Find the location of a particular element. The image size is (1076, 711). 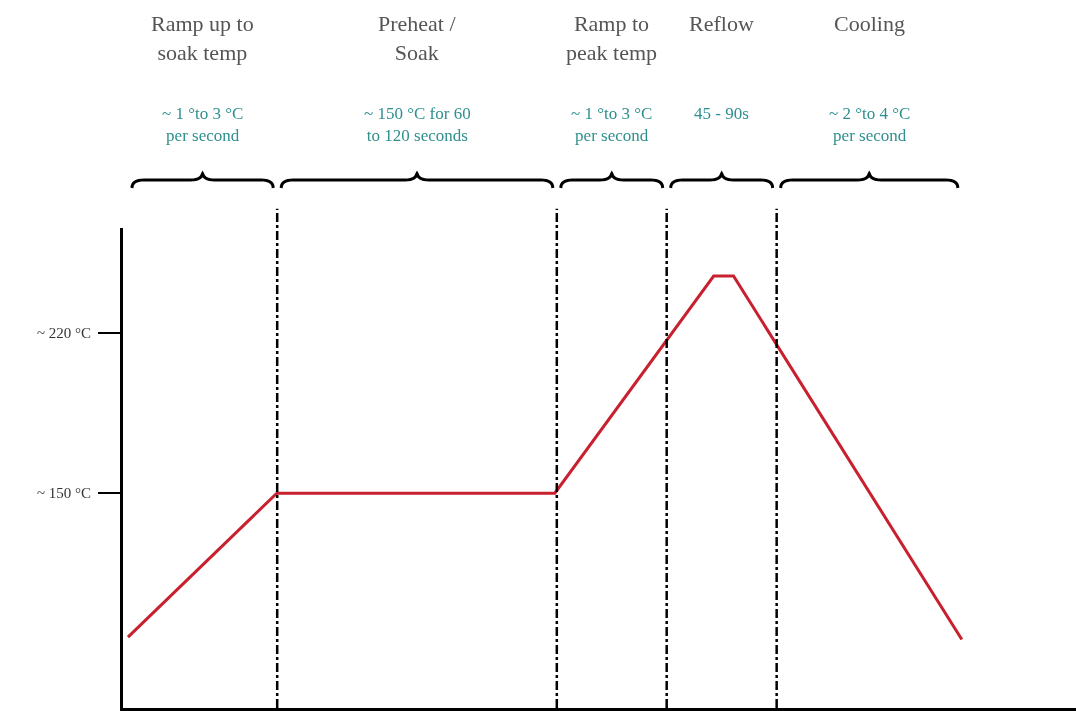

text: ~ 2 °to 4 °C per second is located at coordinates (870, 125).